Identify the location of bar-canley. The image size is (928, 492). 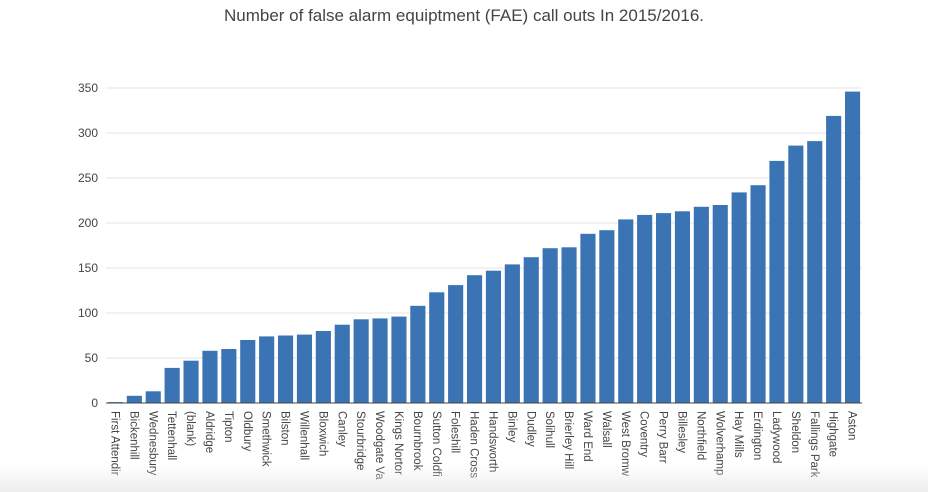
(342, 363).